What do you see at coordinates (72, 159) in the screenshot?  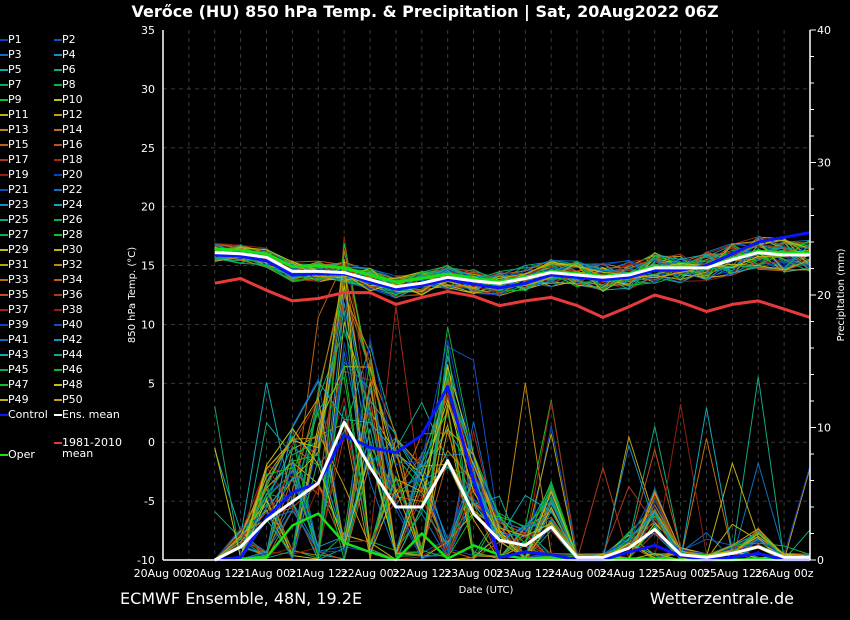 I see `legend-label: P18` at bounding box center [72, 159].